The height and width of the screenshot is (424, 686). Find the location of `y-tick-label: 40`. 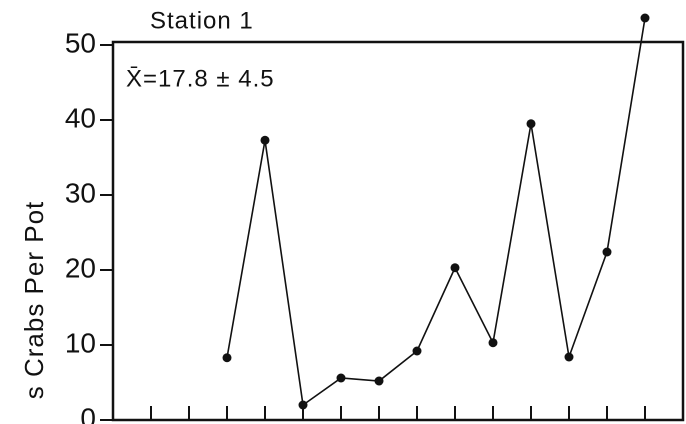

y-tick-label: 40 is located at coordinates (80, 117).